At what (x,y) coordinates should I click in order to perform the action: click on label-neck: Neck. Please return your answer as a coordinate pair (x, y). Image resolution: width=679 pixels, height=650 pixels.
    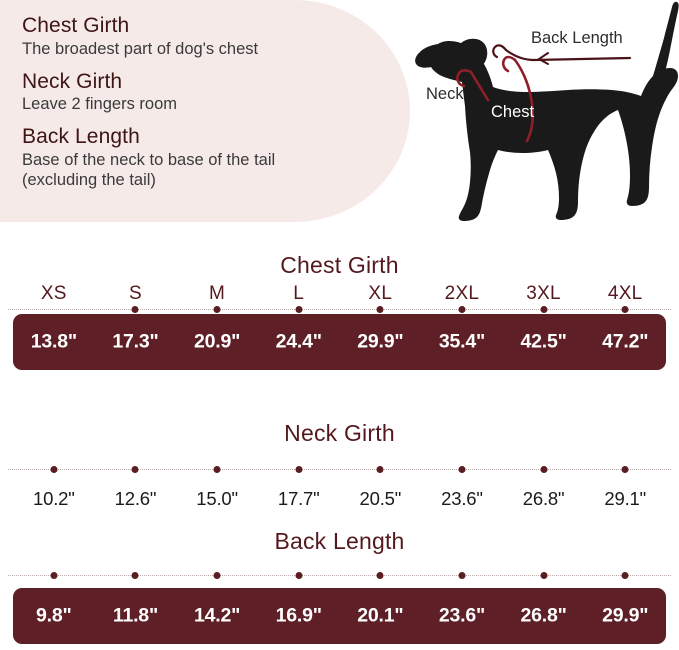
    Looking at the image, I should click on (445, 94).